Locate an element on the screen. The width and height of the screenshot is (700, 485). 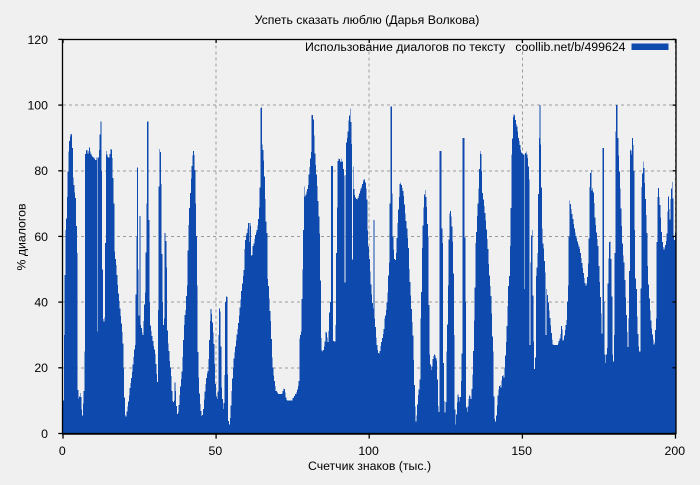
svg-text: 120 is located at coordinates (37, 40).